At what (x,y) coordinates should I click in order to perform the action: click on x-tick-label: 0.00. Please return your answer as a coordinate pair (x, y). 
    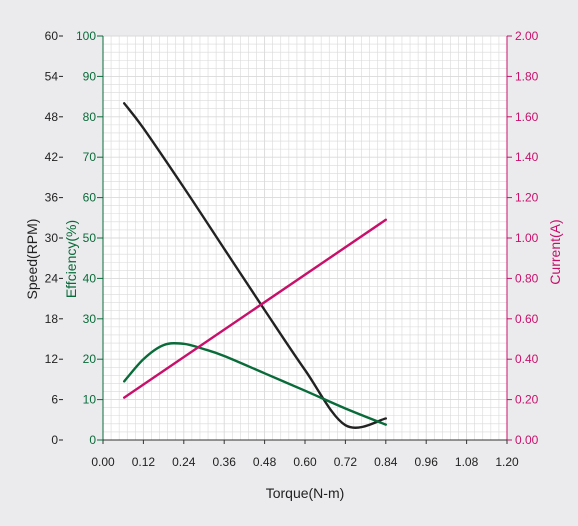
    Looking at the image, I should click on (103, 462).